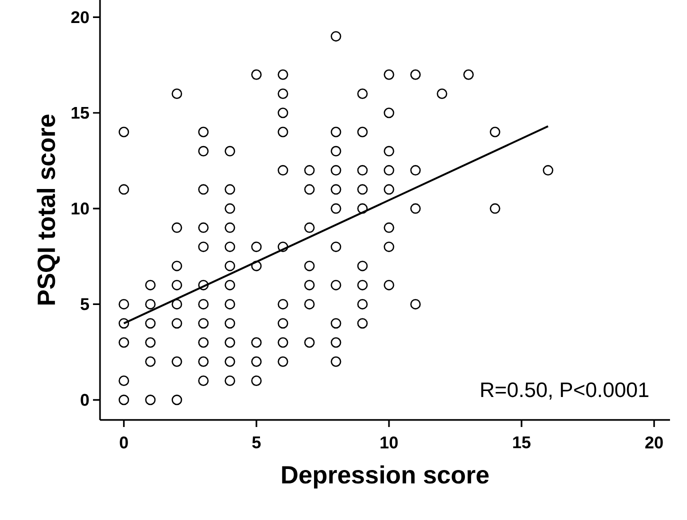  Describe the element at coordinates (81, 112) in the screenshot. I see `y-tick-label: 15` at that location.